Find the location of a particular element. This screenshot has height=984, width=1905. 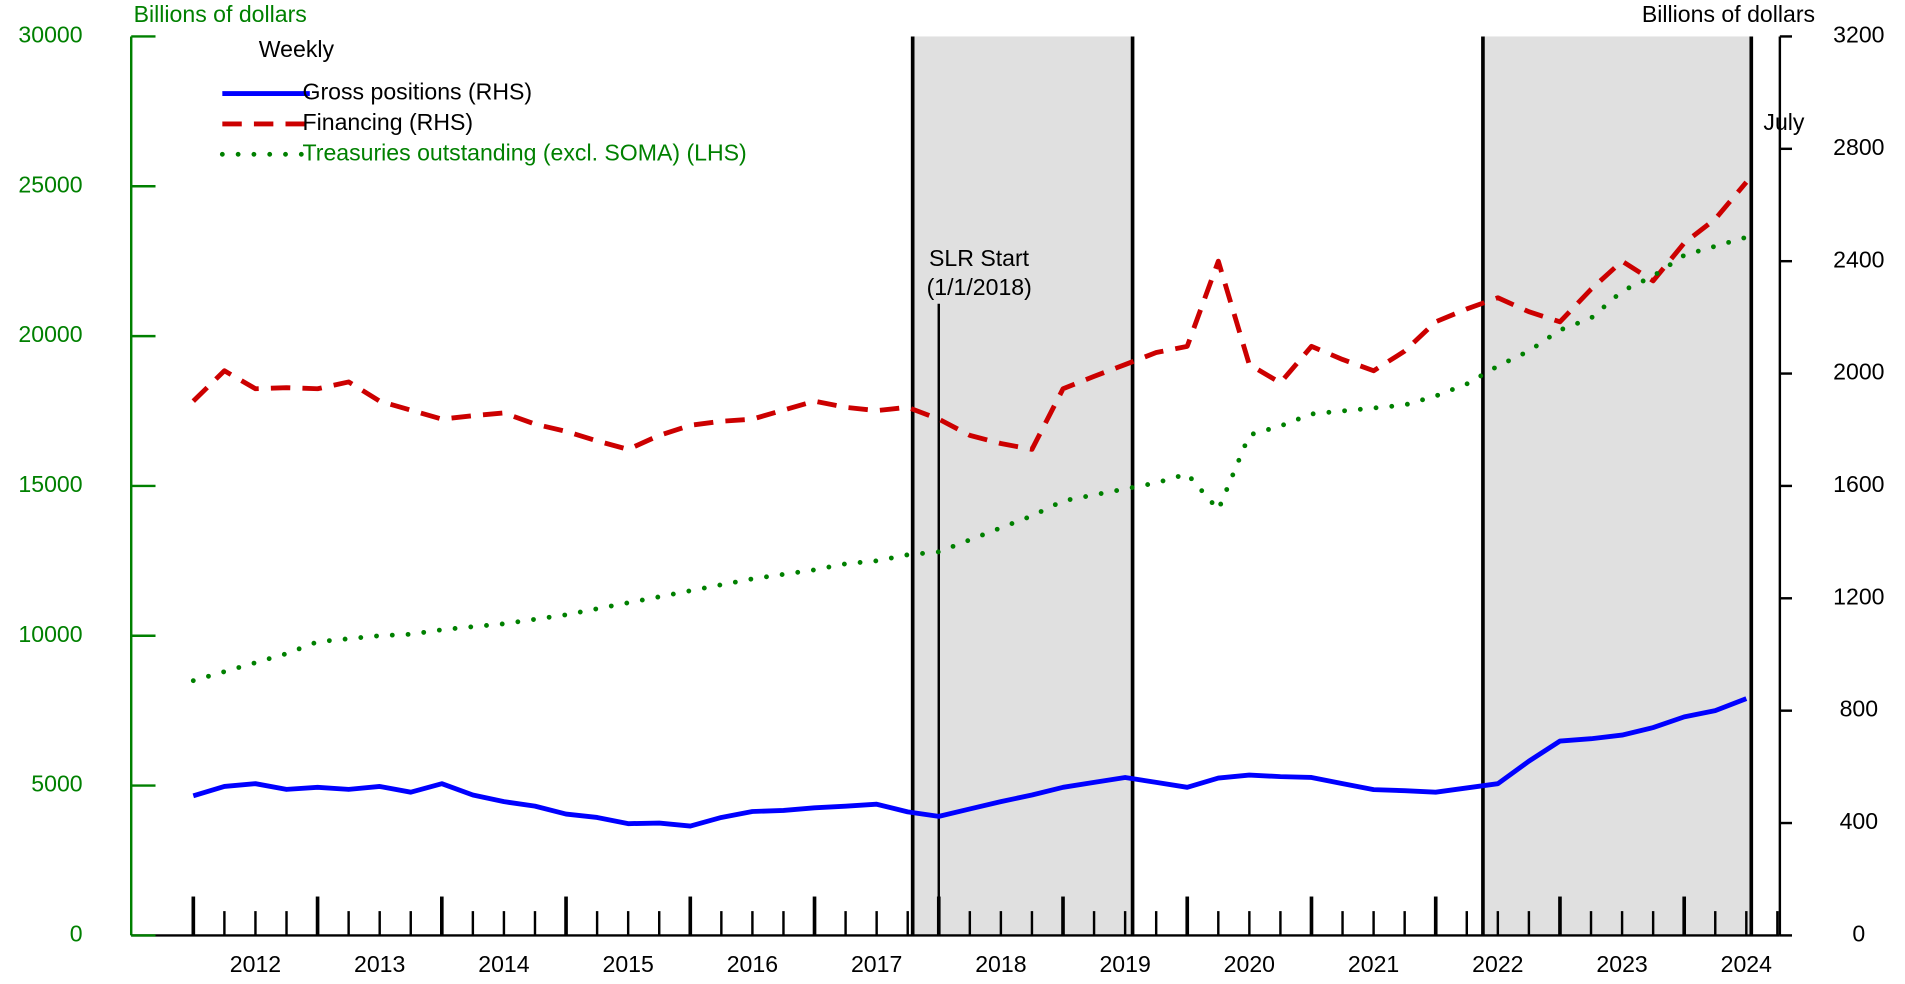

y2-tick-label: 800 is located at coordinates (1859, 709).